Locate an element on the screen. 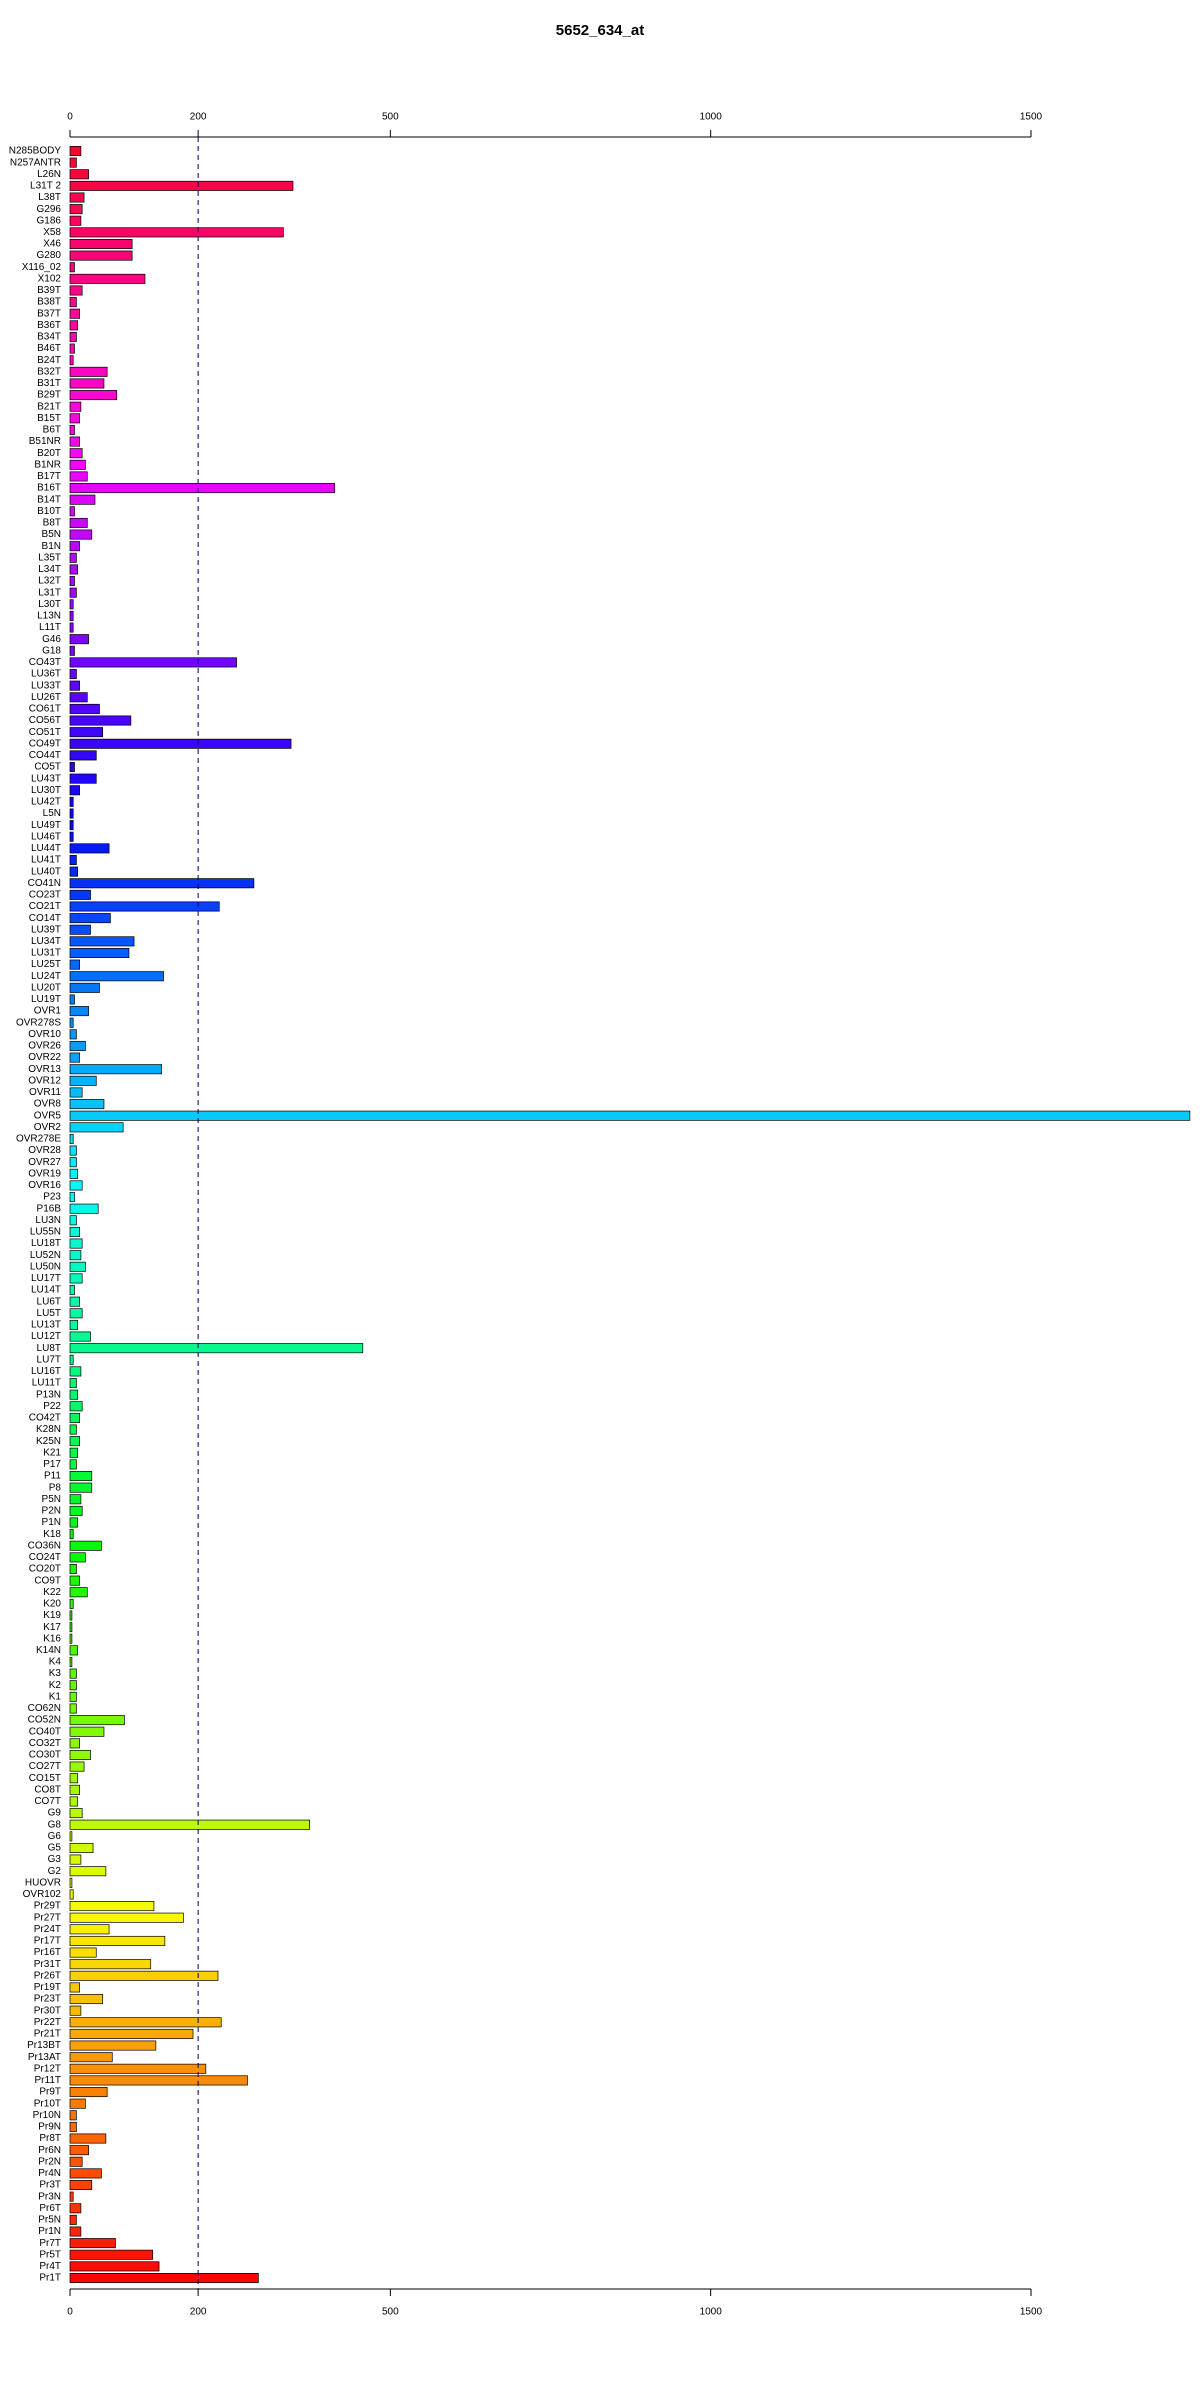  y-tick-label: HUOVR is located at coordinates (43, 1882).